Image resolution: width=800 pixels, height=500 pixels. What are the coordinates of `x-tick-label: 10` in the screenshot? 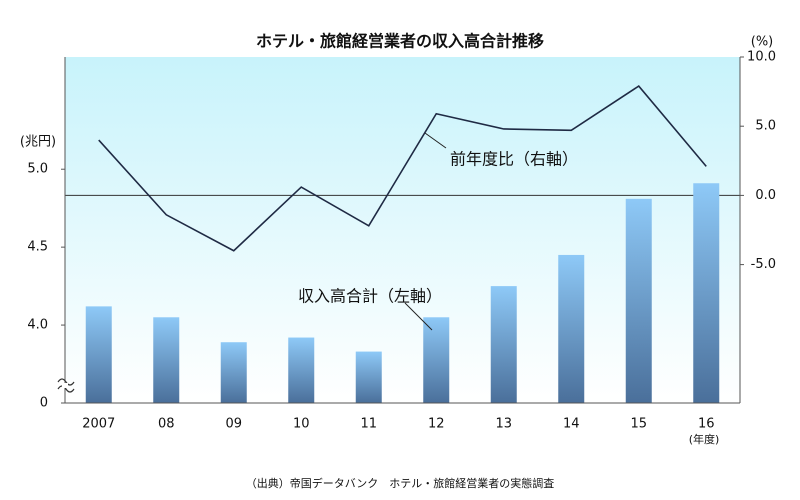 It's located at (301, 424).